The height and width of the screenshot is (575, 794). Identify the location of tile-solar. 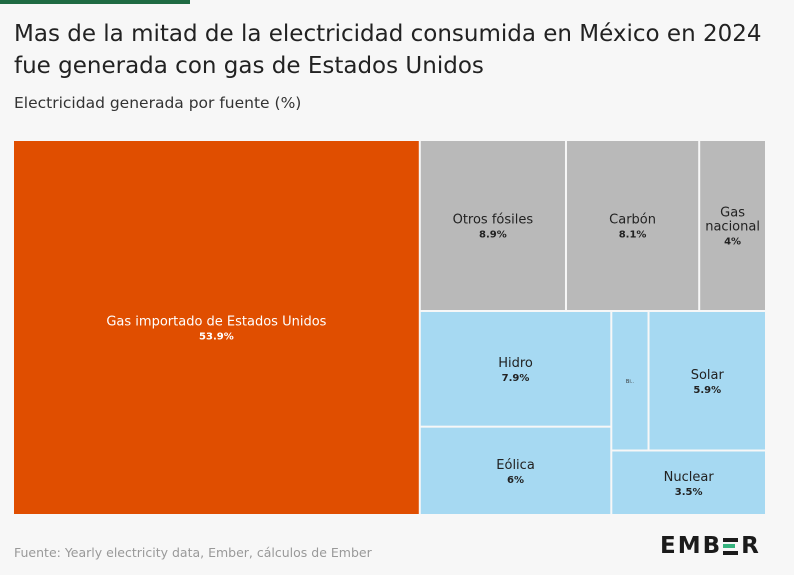
(707, 381).